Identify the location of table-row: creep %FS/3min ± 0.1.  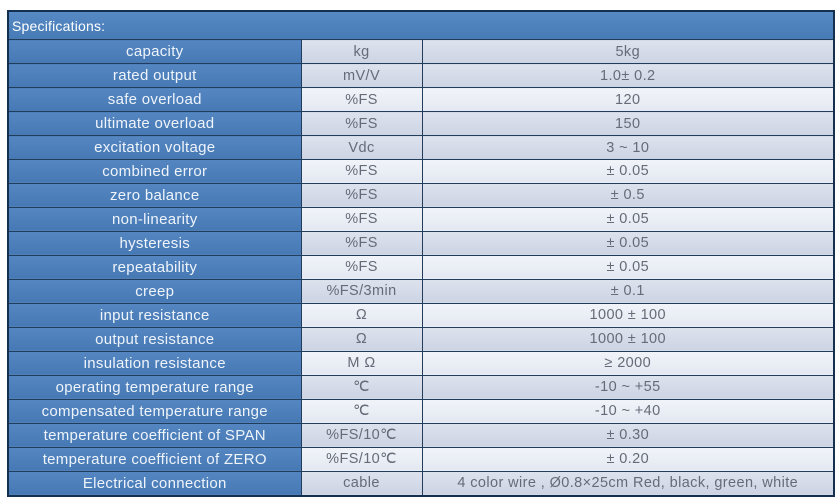
(421, 291).